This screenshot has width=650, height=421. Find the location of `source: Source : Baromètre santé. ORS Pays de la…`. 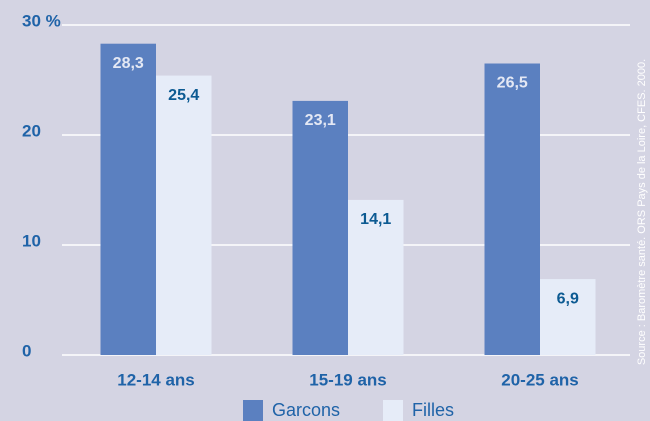

source: Source : Baromètre santé. ORS Pays de la… is located at coordinates (642, 212).